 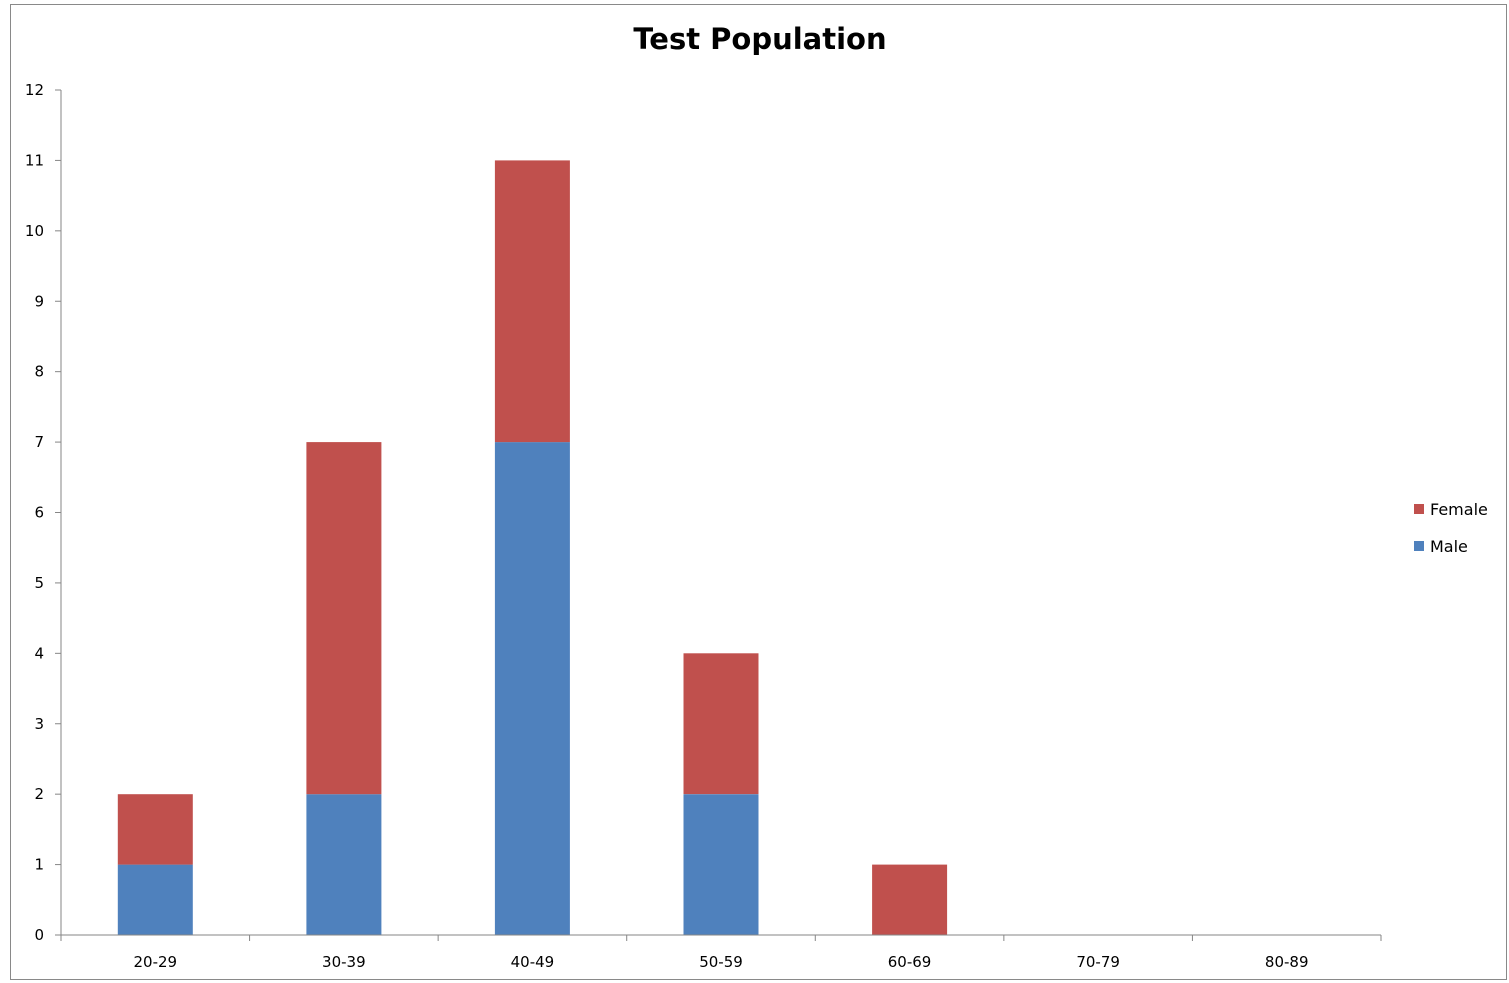 I want to click on x-tick-label: 30-39, so click(x=344, y=962).